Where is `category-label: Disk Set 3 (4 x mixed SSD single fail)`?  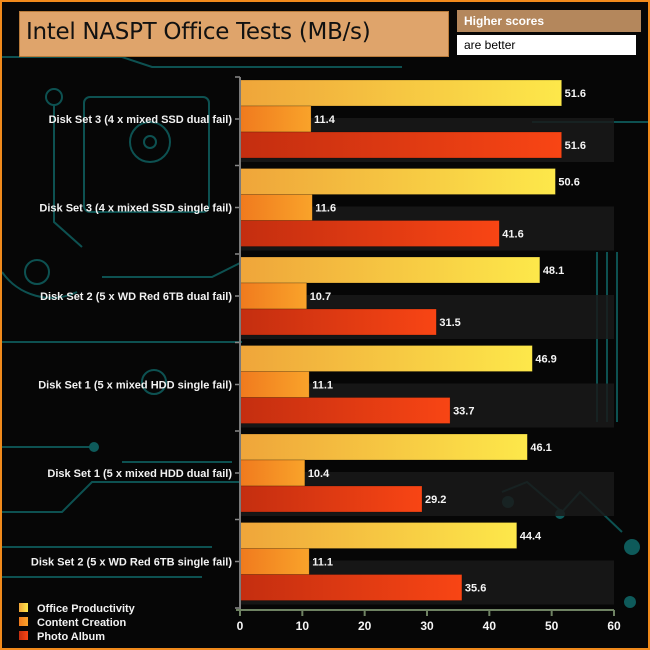 category-label: Disk Set 3 (4 x mixed SSD single fail) is located at coordinates (135, 209).